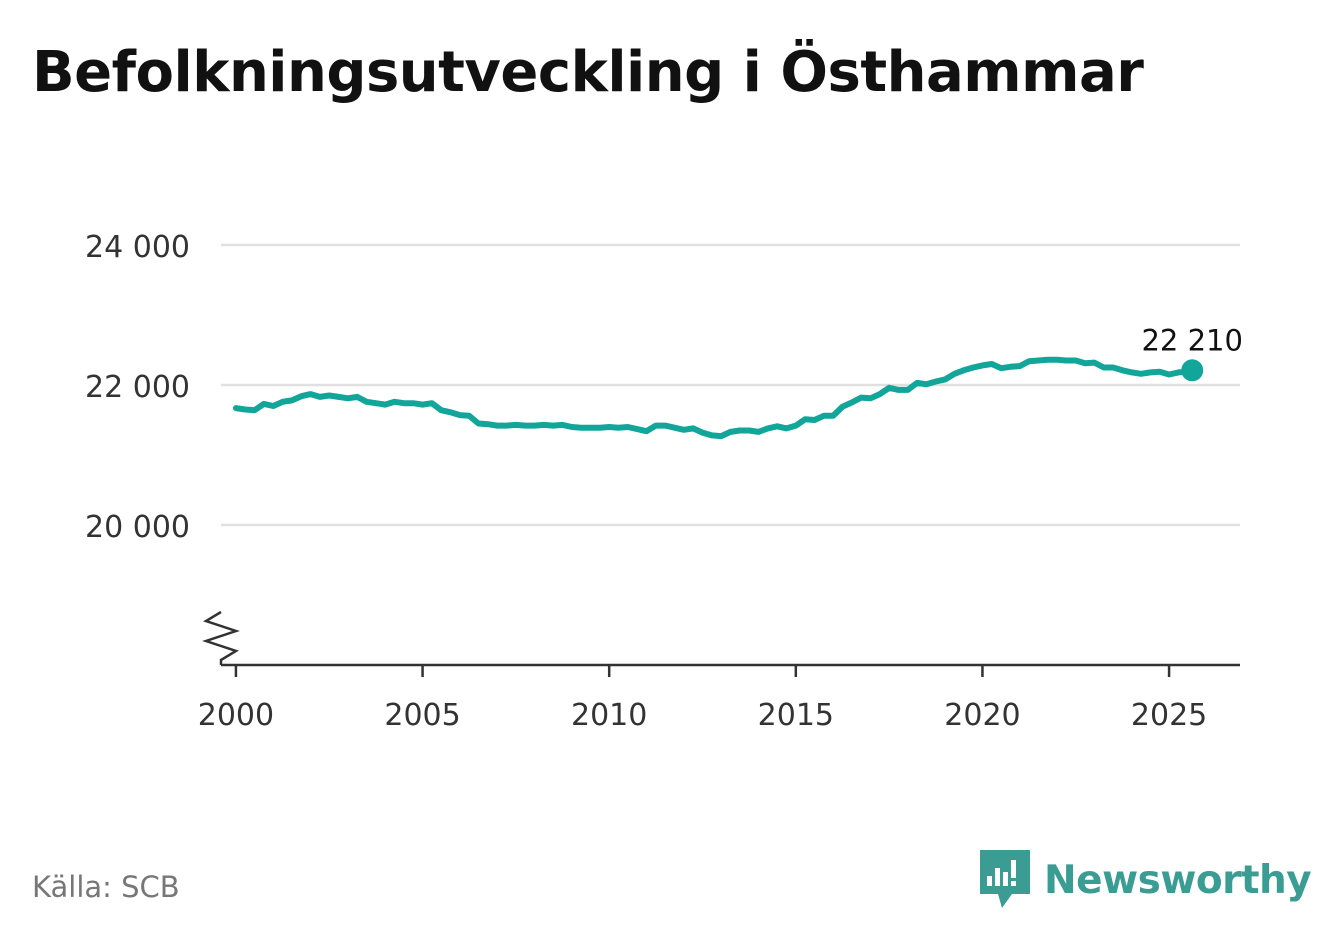  I want to click on x-tick-label: 2025, so click(1169, 715).